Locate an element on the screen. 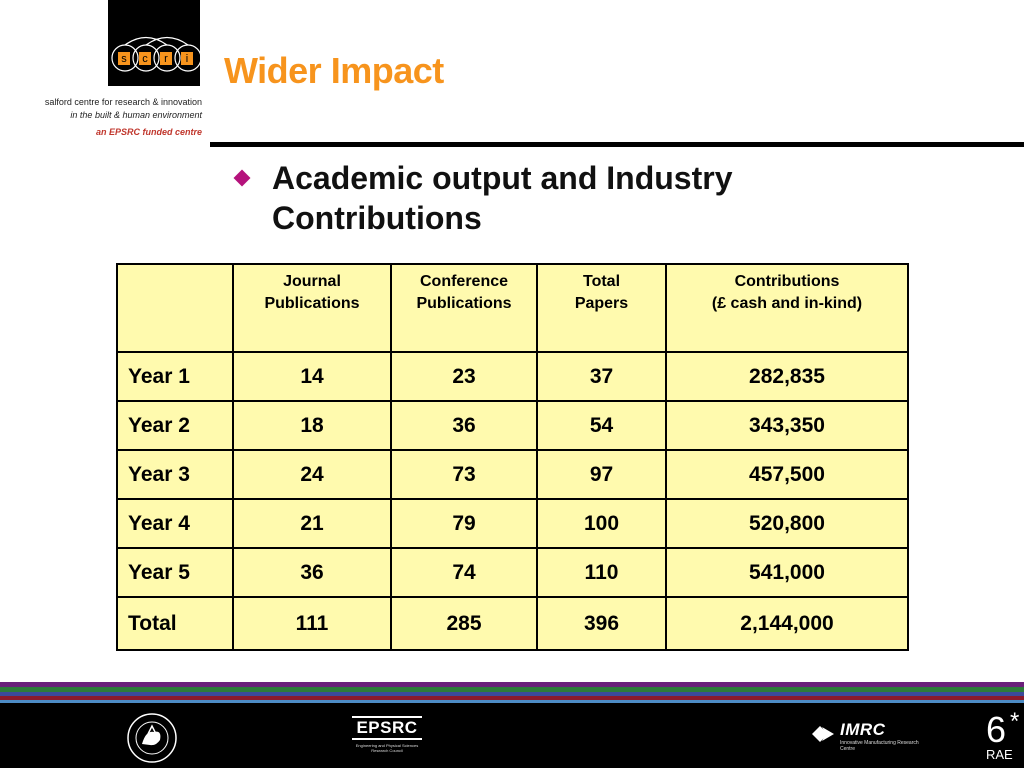 This screenshot has height=768, width=1024. salford-crest-icon is located at coordinates (152, 738).